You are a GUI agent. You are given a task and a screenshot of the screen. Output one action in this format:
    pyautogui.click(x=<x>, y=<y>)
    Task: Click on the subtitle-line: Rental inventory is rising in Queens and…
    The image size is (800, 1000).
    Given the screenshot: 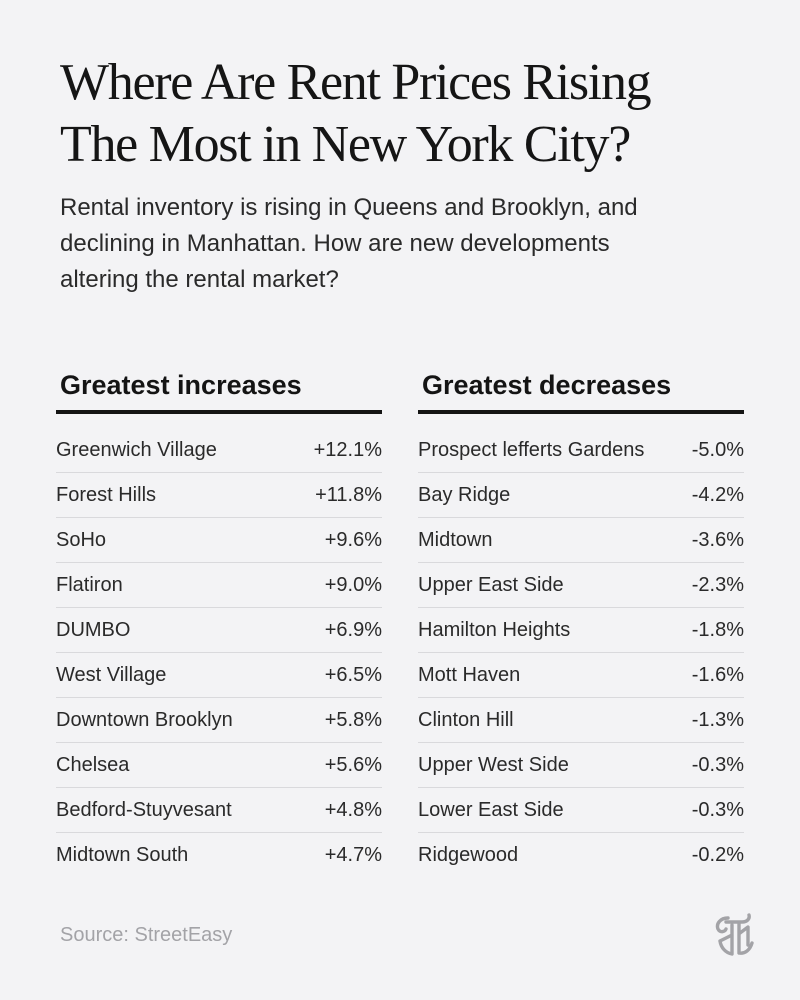 What is the action you would take?
    pyautogui.click(x=349, y=207)
    